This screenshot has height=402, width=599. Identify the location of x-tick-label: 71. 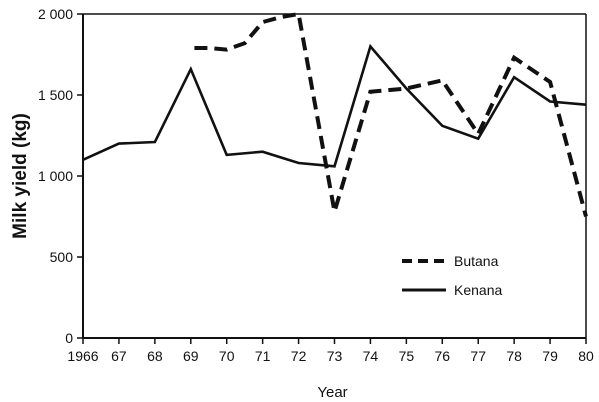
(263, 356).